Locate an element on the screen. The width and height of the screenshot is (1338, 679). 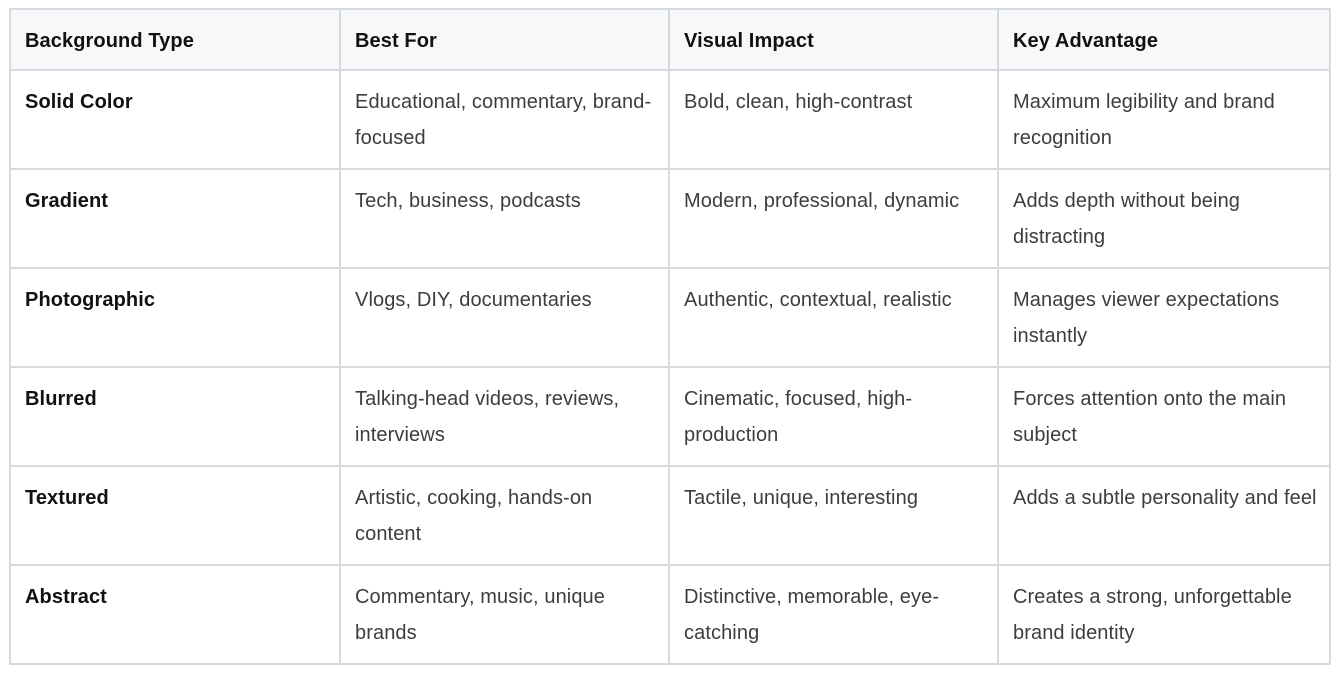
column-header-visual-impact: Visual Impact is located at coordinates (833, 39).